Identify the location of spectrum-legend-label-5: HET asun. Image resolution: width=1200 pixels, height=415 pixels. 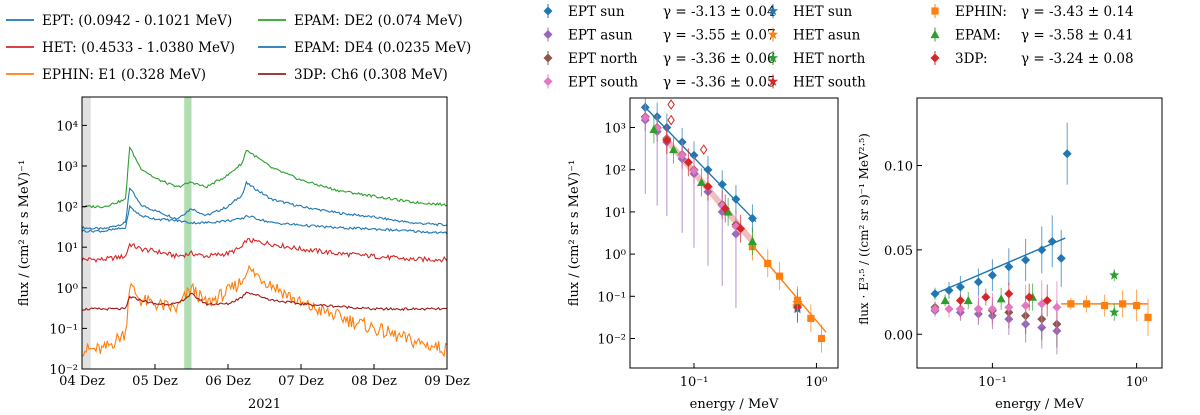
(827, 36).